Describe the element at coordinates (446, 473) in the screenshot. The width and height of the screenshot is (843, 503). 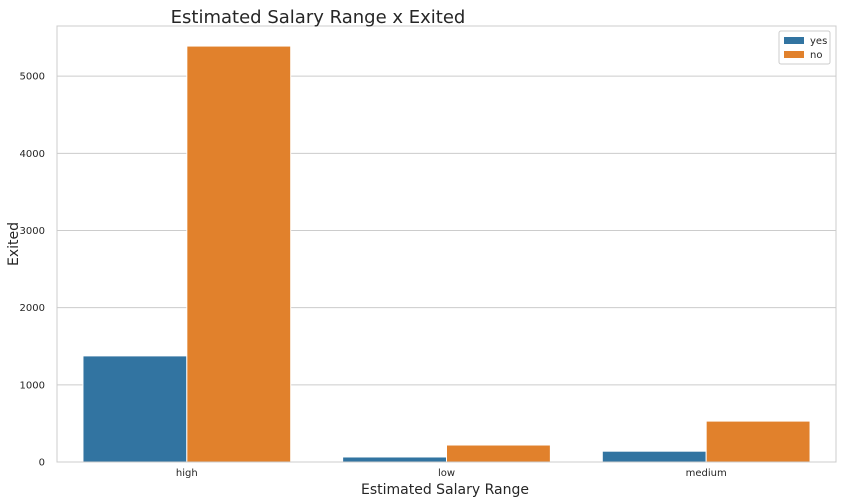
I see `x-tick-label: low` at that location.